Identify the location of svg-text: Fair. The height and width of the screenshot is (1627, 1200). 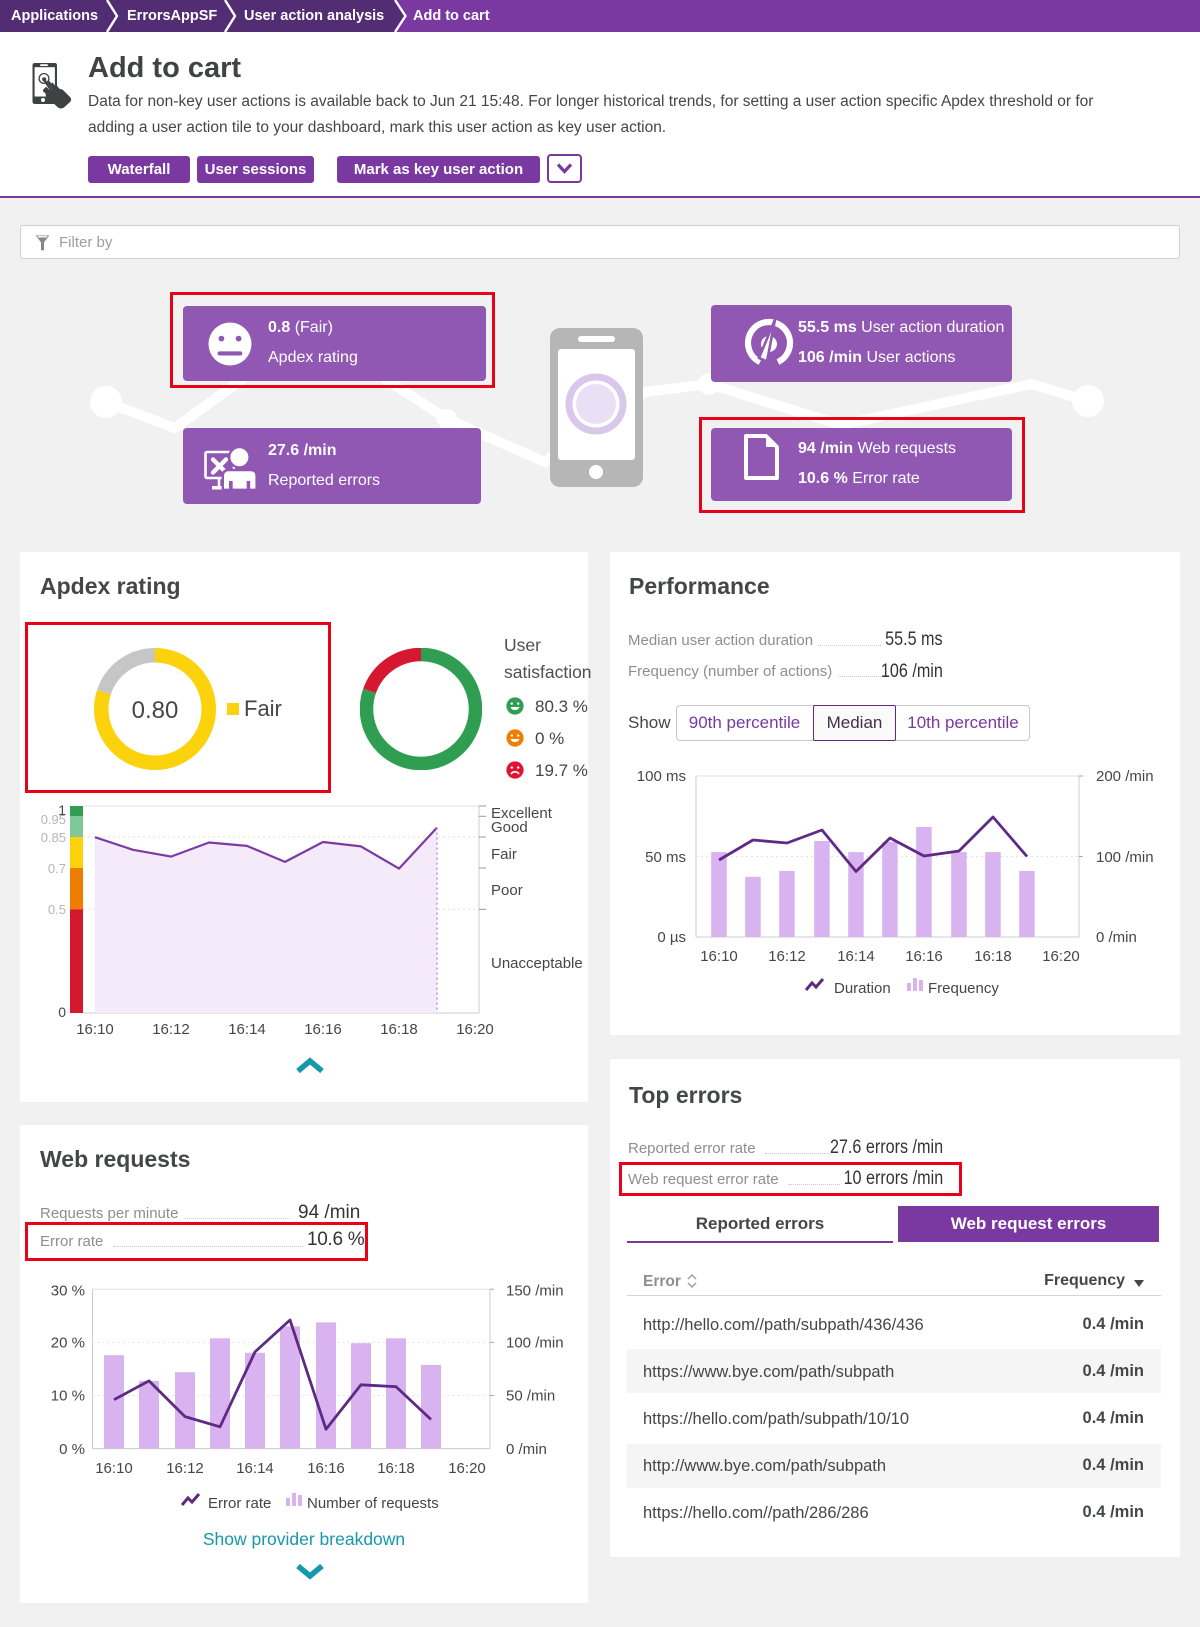
(504, 854).